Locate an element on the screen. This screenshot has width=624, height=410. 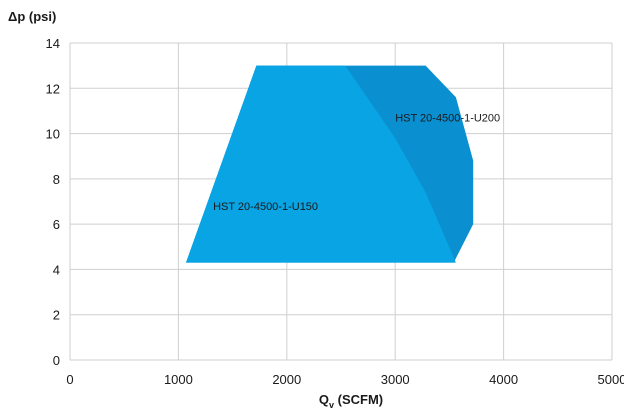
x-axis-title: Qv (SCFM) is located at coordinates (351, 401).